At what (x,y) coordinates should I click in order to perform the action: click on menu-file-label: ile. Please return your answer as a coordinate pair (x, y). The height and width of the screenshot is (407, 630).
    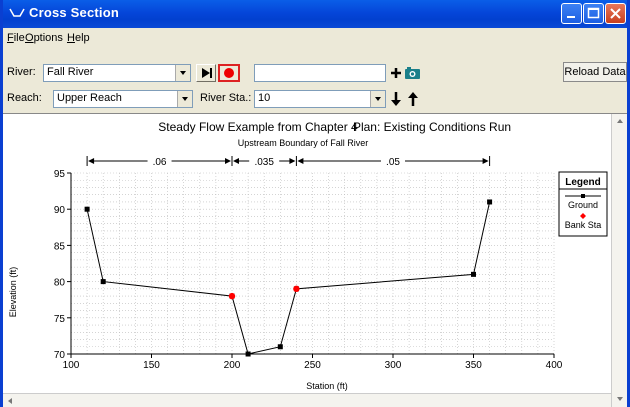
    Looking at the image, I should click on (19, 38).